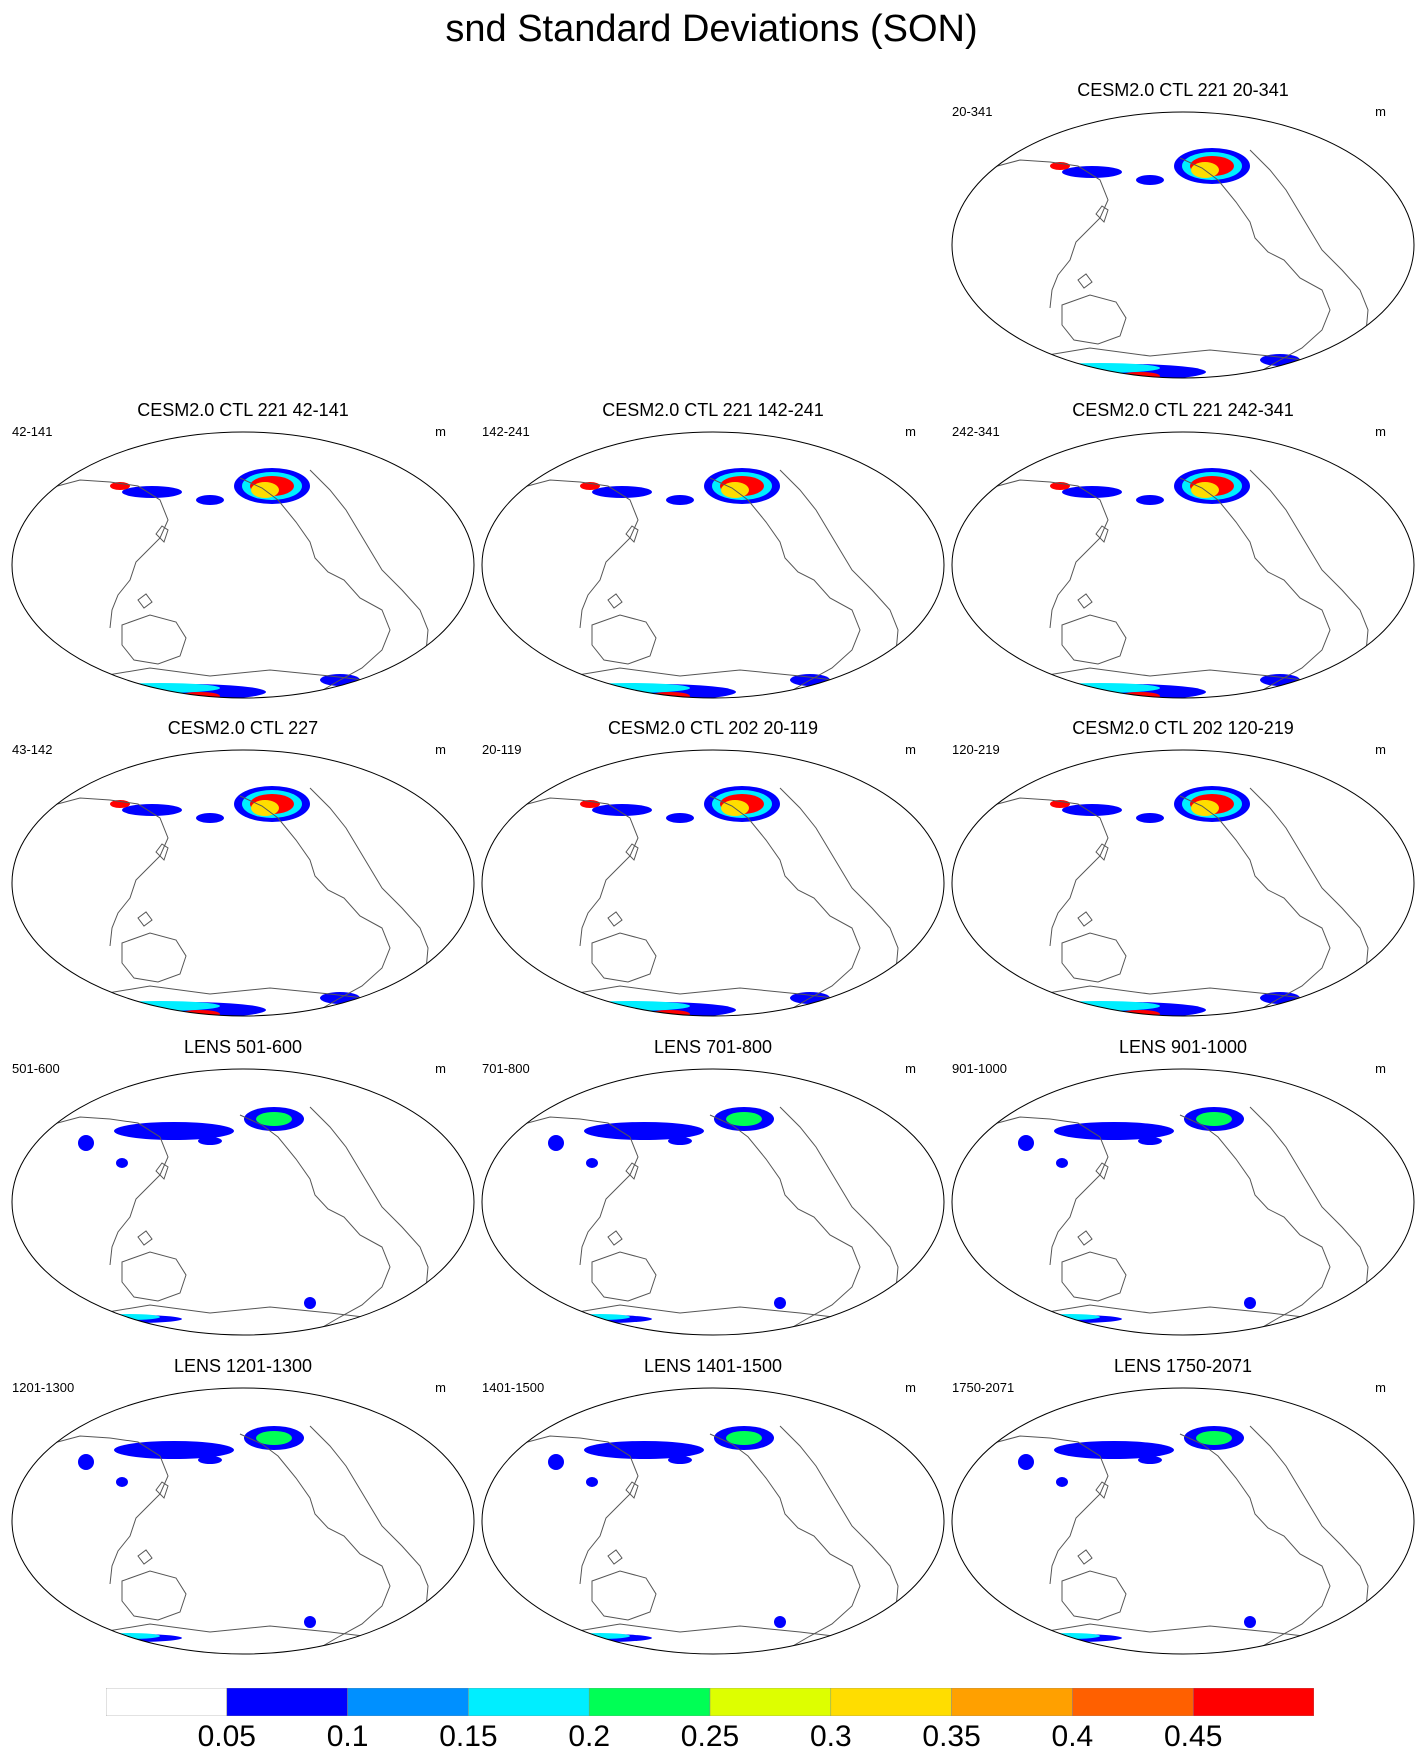 This screenshot has width=1423, height=1760. I want to click on panel-title: LENS 1201-1300, so click(243, 1366).